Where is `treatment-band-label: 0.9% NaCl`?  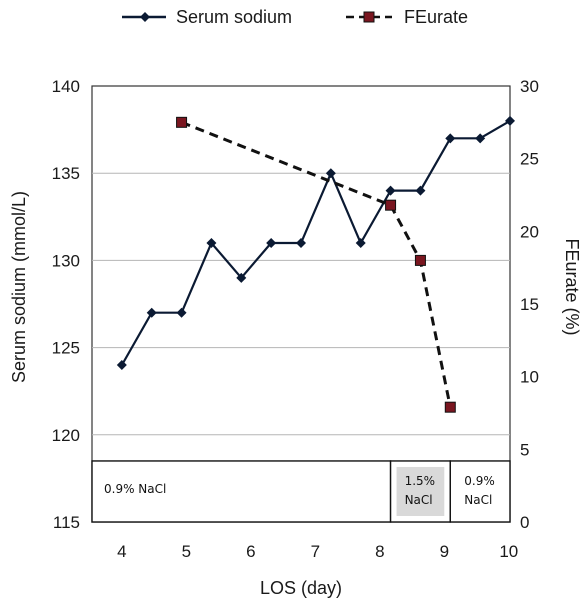
treatment-band-label: 0.9% NaCl is located at coordinates (135, 489).